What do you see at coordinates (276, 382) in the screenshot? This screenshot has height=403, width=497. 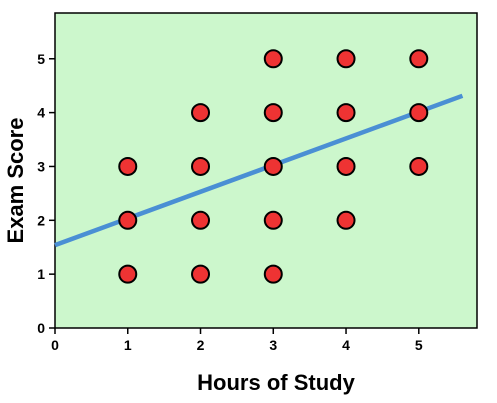 I see `x-axis-title: Hours of Study` at bounding box center [276, 382].